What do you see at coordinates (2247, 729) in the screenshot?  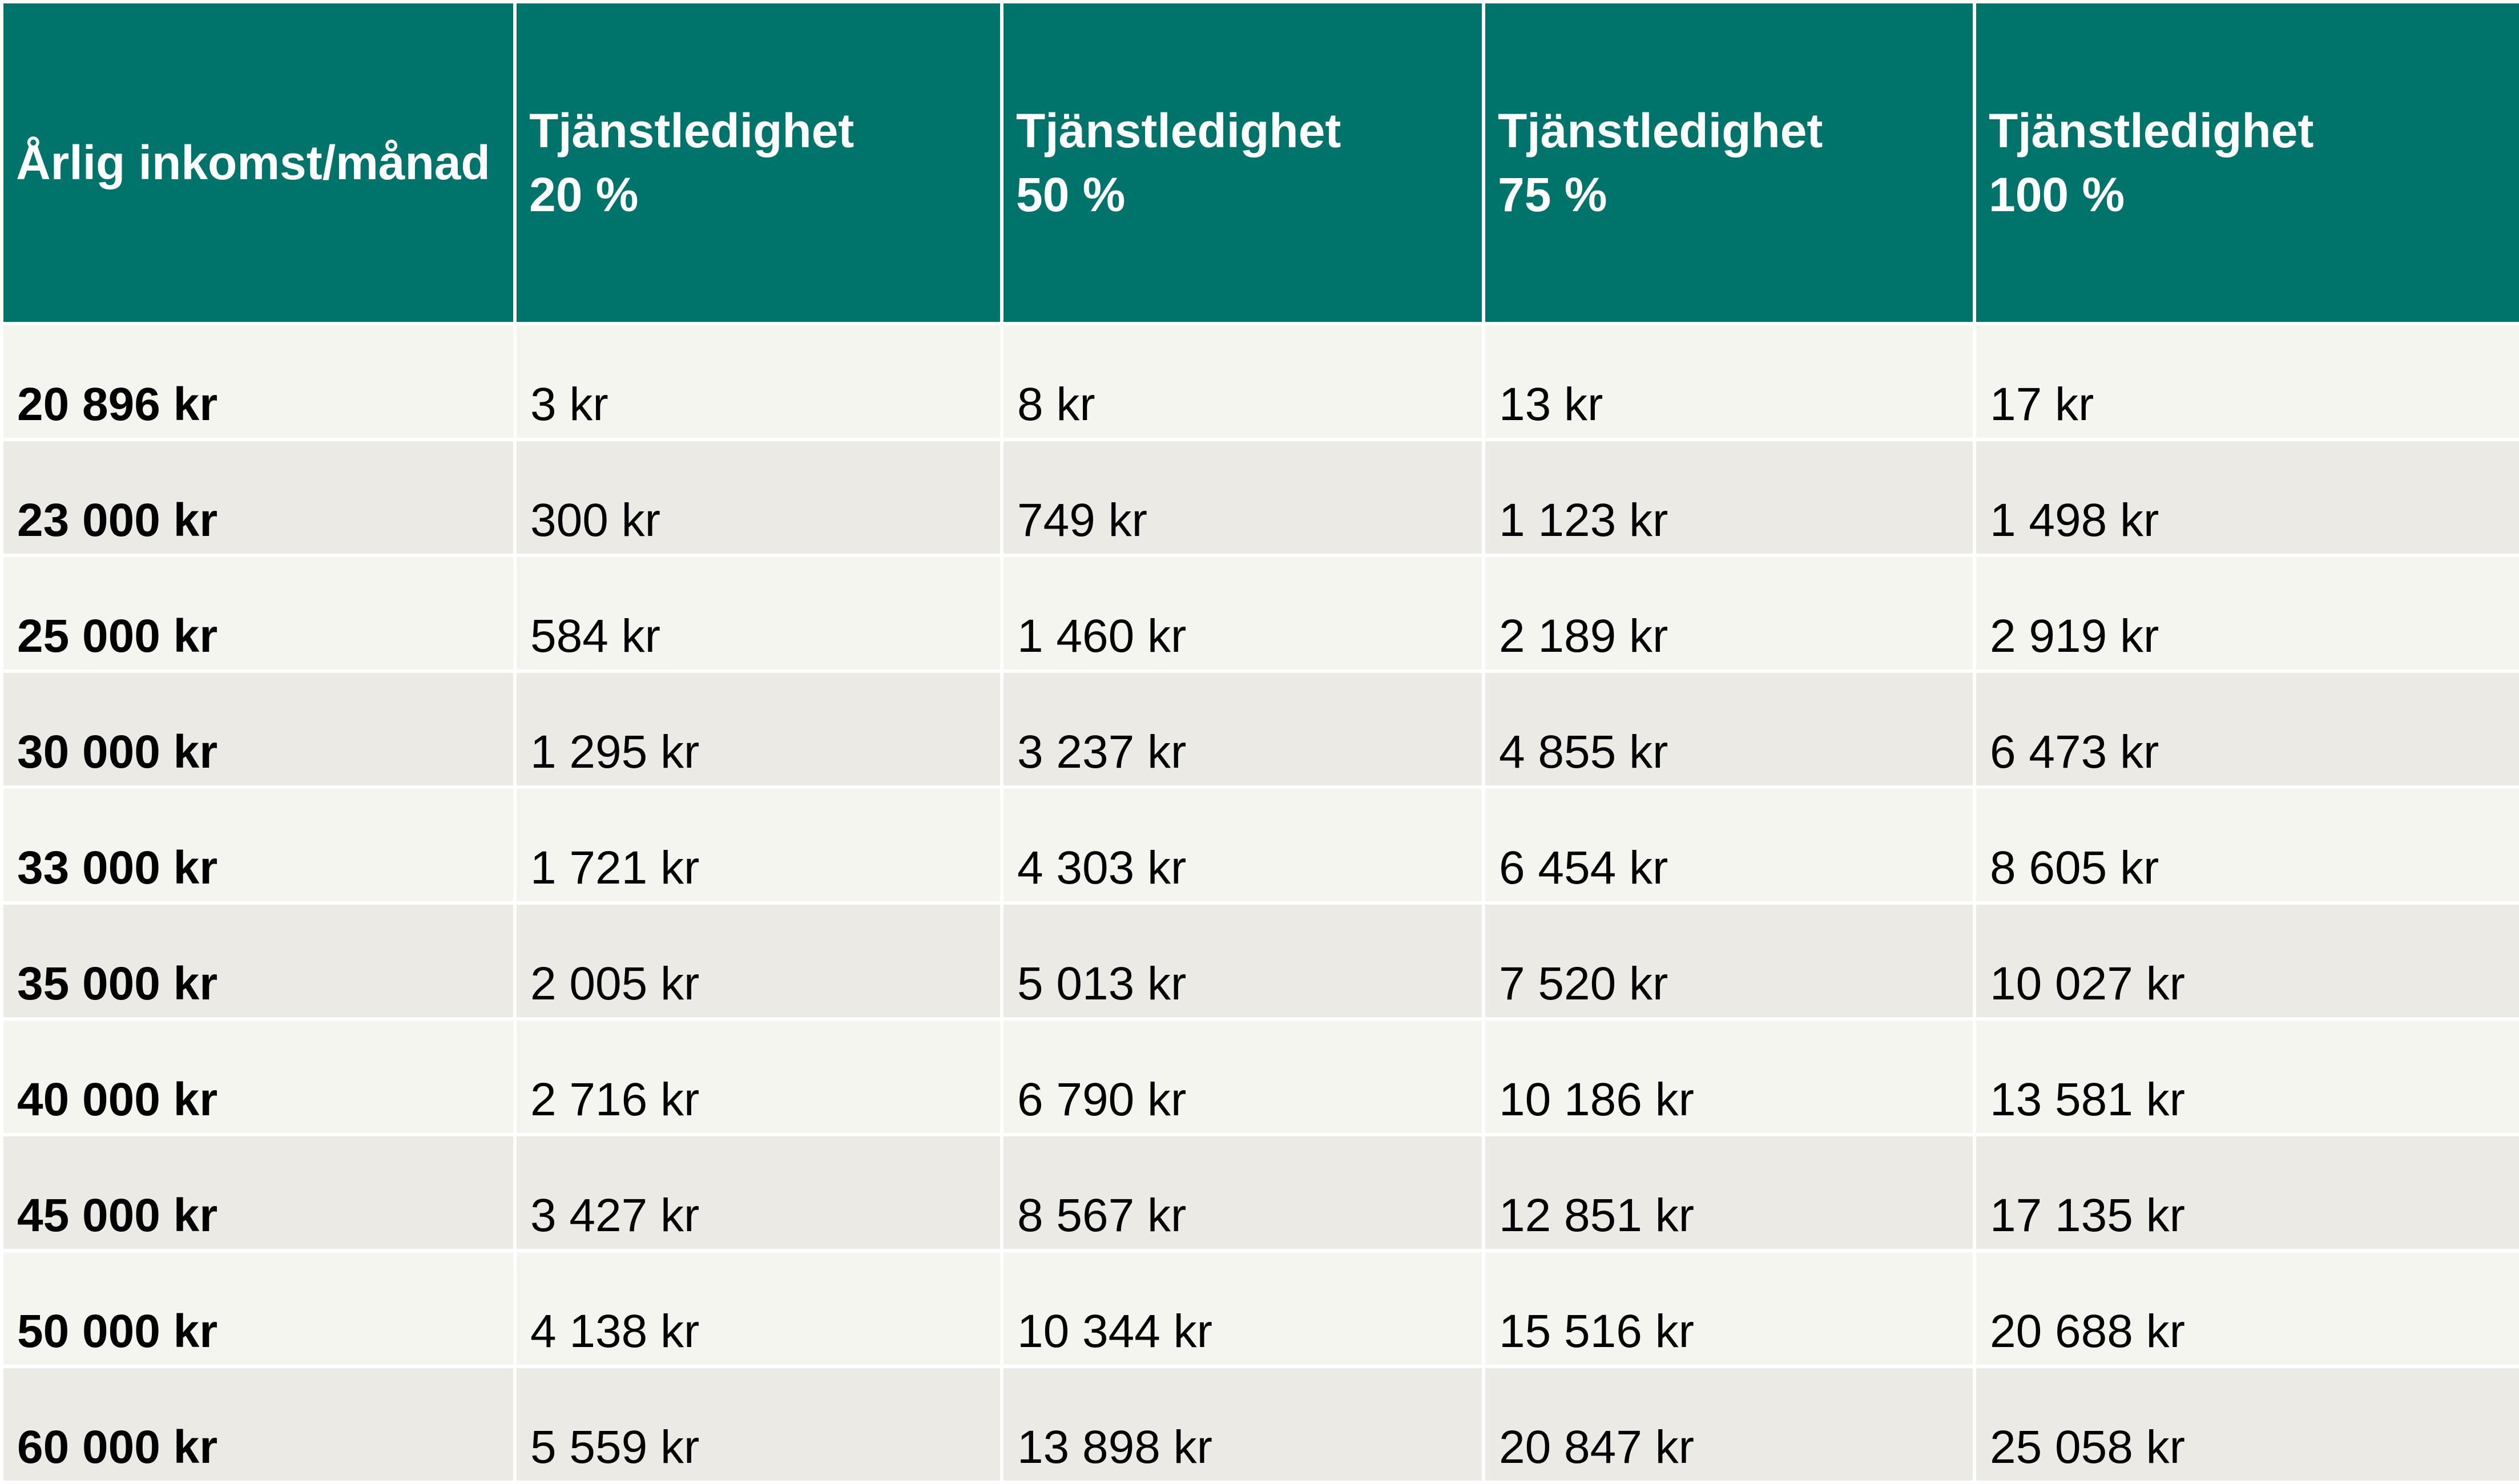 I see `value-cell: 6 473 kr` at bounding box center [2247, 729].